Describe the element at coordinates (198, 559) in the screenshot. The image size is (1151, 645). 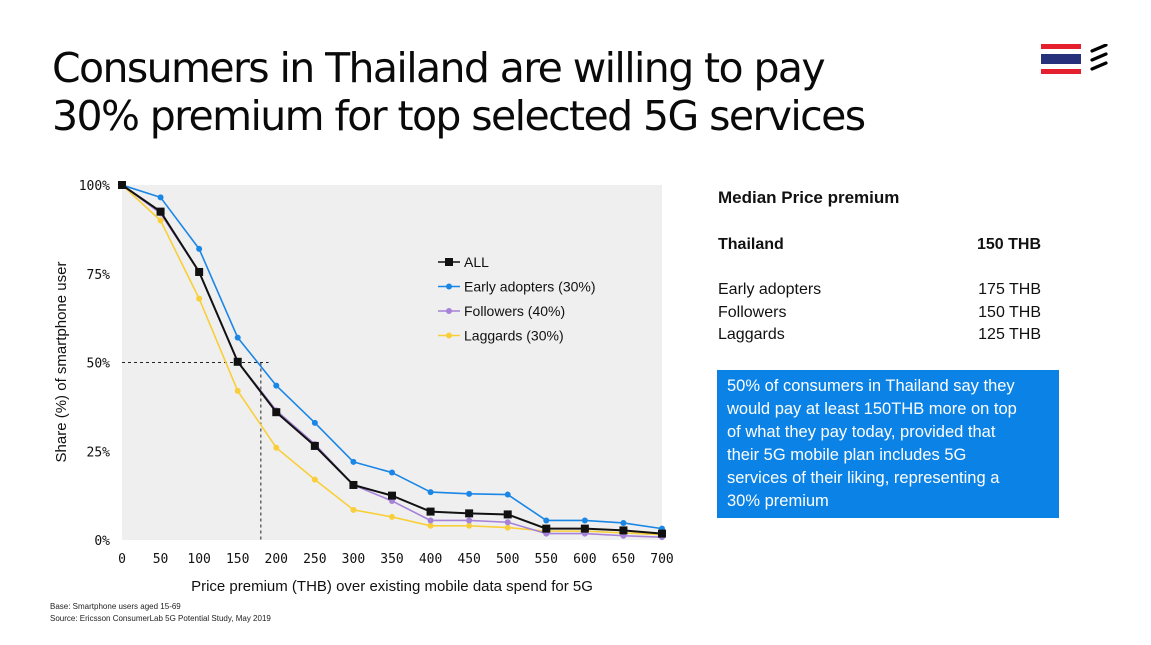
I see `x-tick-label: 100` at that location.